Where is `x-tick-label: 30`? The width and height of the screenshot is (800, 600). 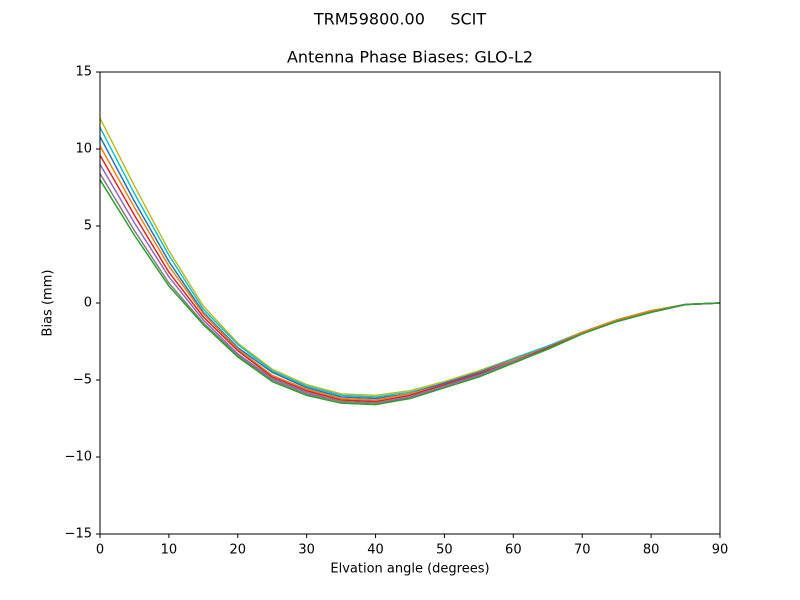 x-tick-label: 30 is located at coordinates (306, 550).